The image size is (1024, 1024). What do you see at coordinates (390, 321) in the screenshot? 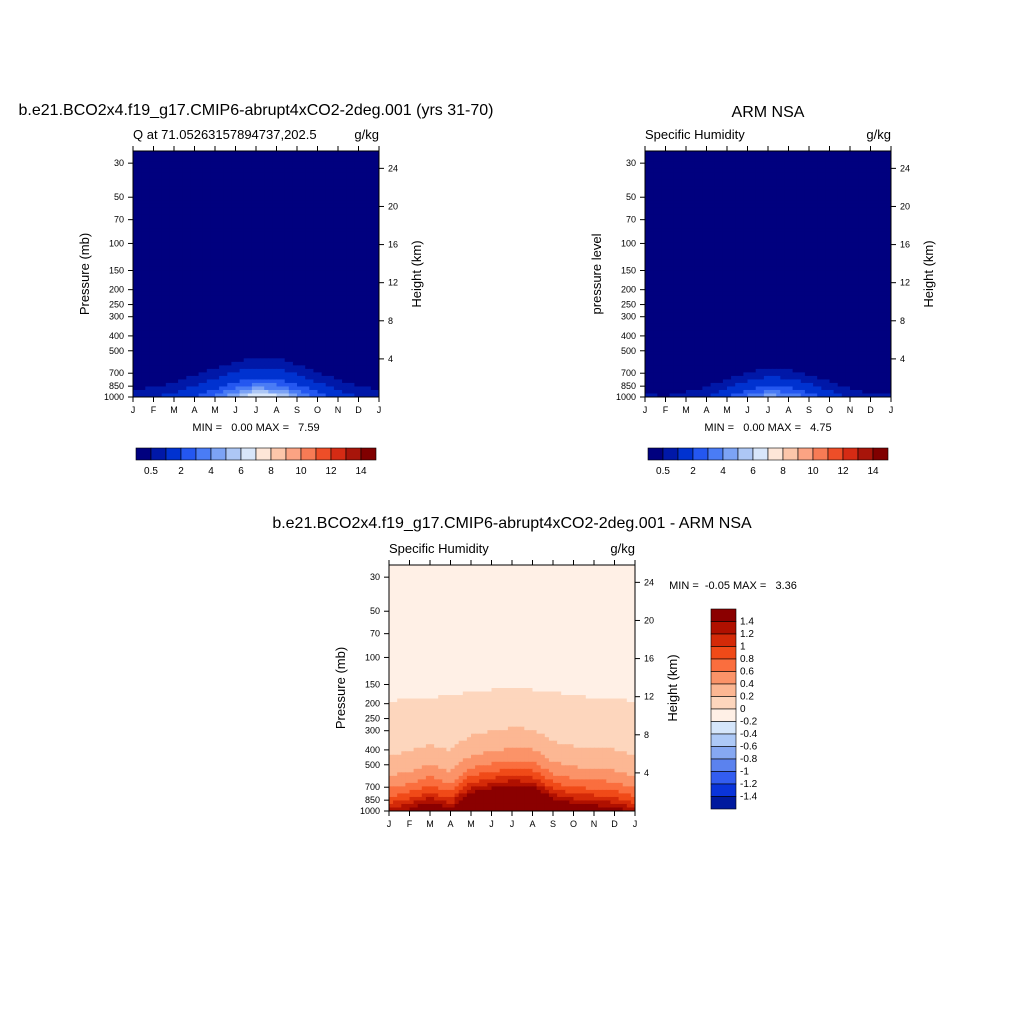
I see `height-tick-label: 8` at bounding box center [390, 321].